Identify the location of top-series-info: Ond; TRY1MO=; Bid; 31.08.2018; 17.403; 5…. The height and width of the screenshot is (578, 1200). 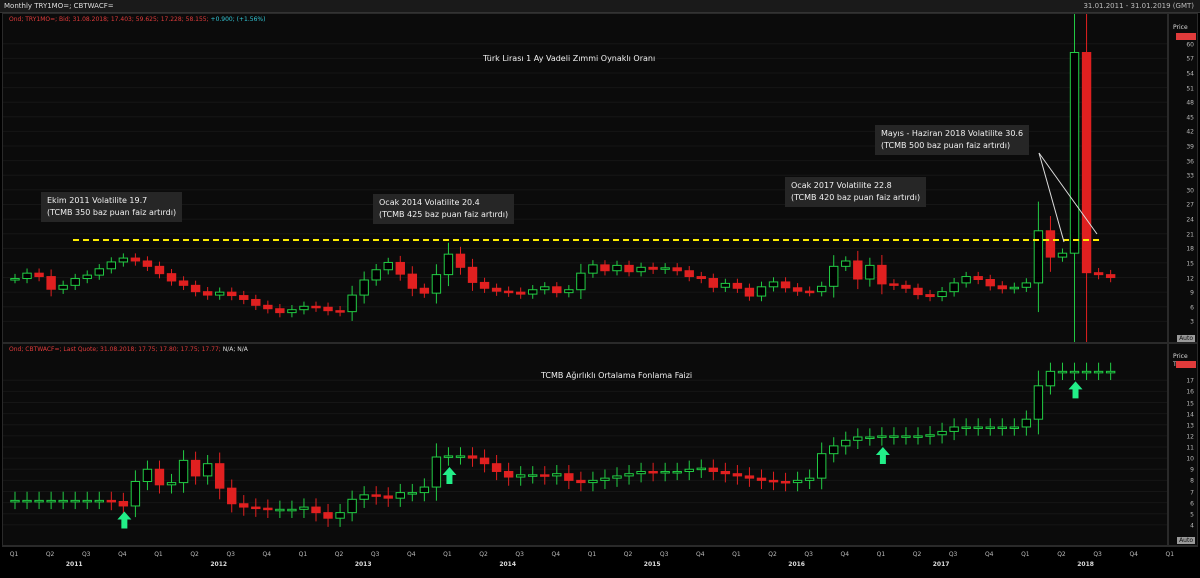
(137, 19).